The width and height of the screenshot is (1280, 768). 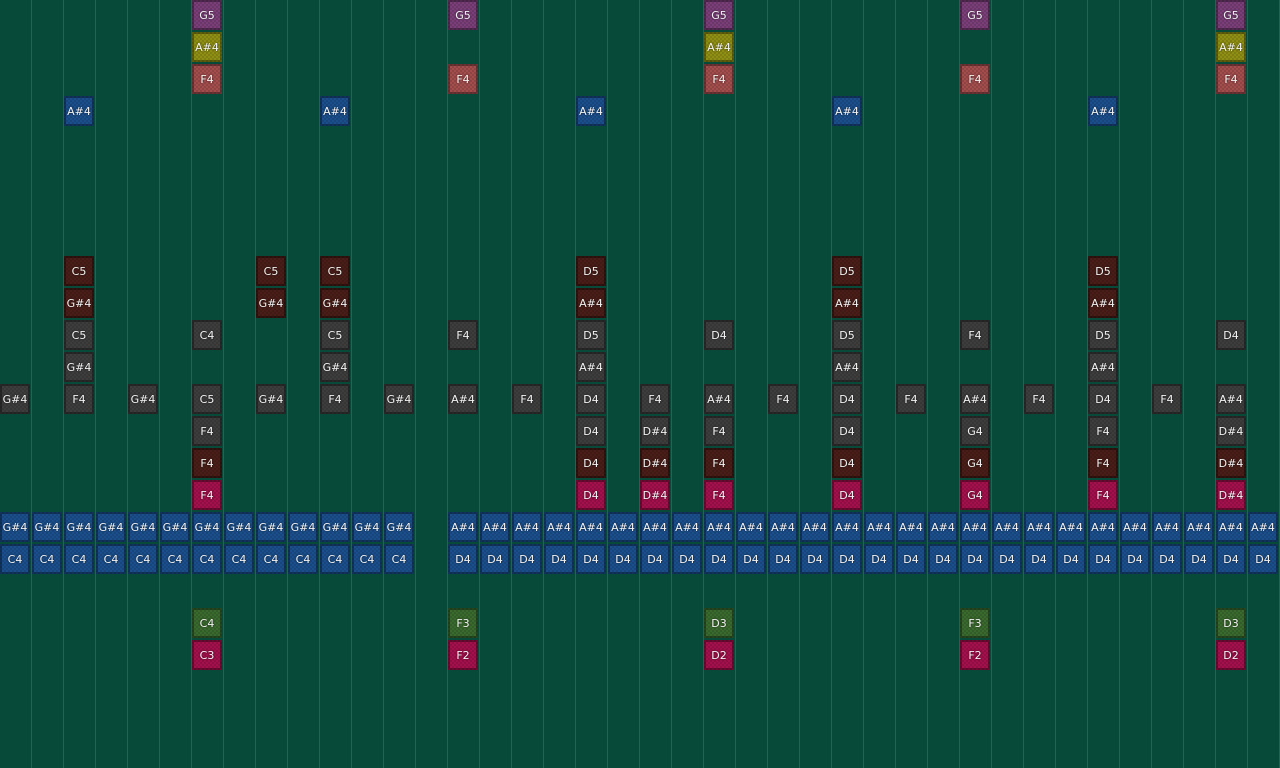 I want to click on note-block: D3, so click(x=1231, y=623).